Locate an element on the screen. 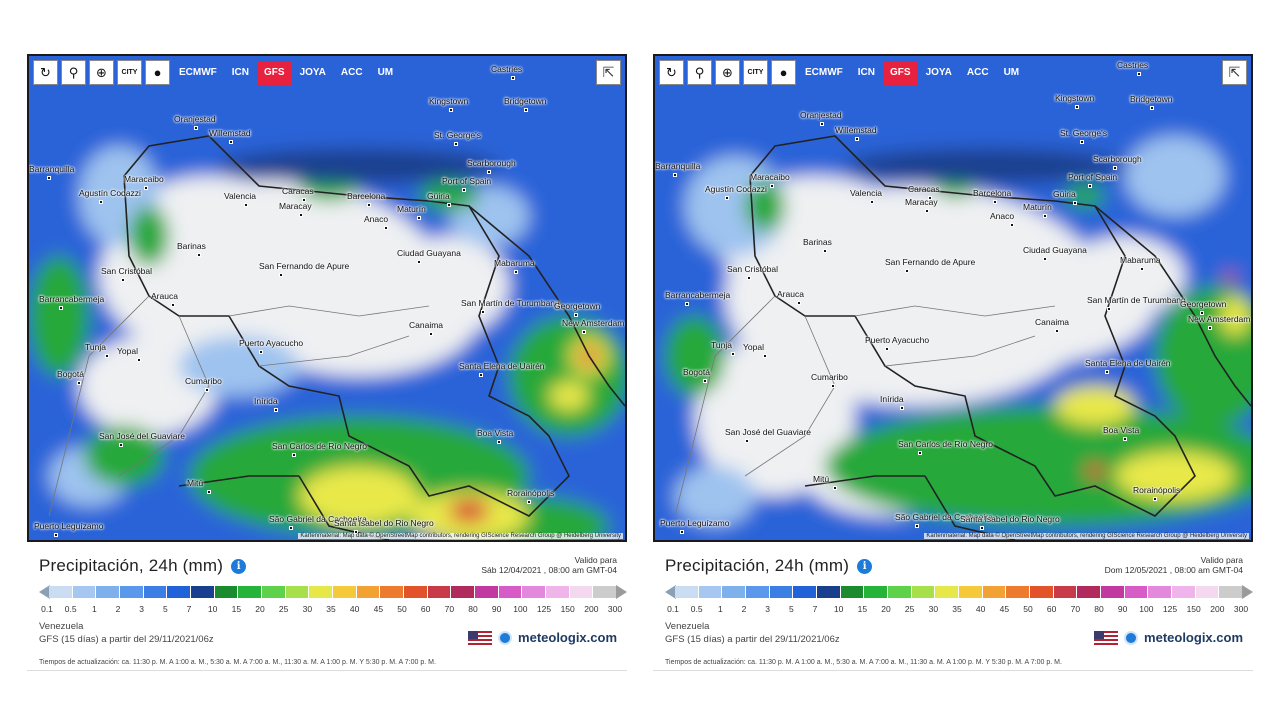 This screenshot has height=720, width=1280. city-label: Güiria is located at coordinates (1064, 194).